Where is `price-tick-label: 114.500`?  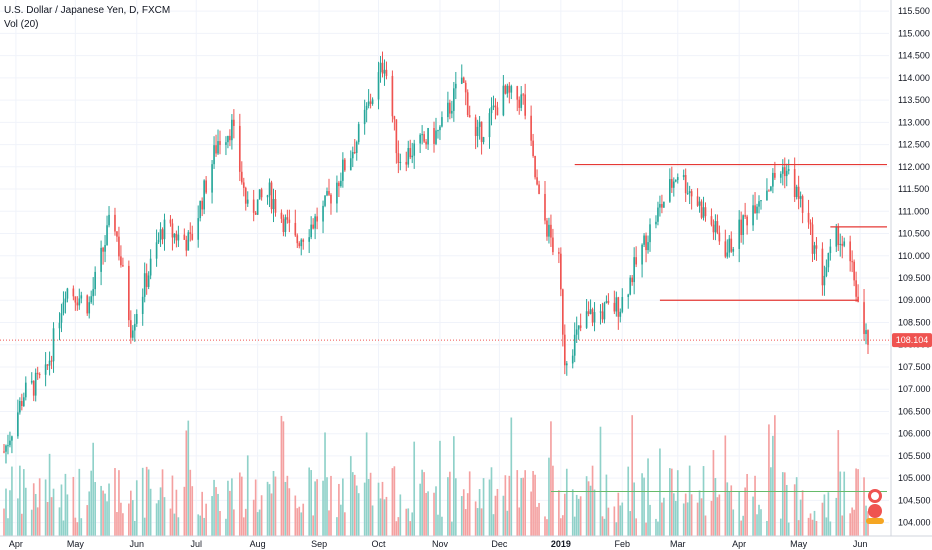
price-tick-label: 114.500 is located at coordinates (914, 56).